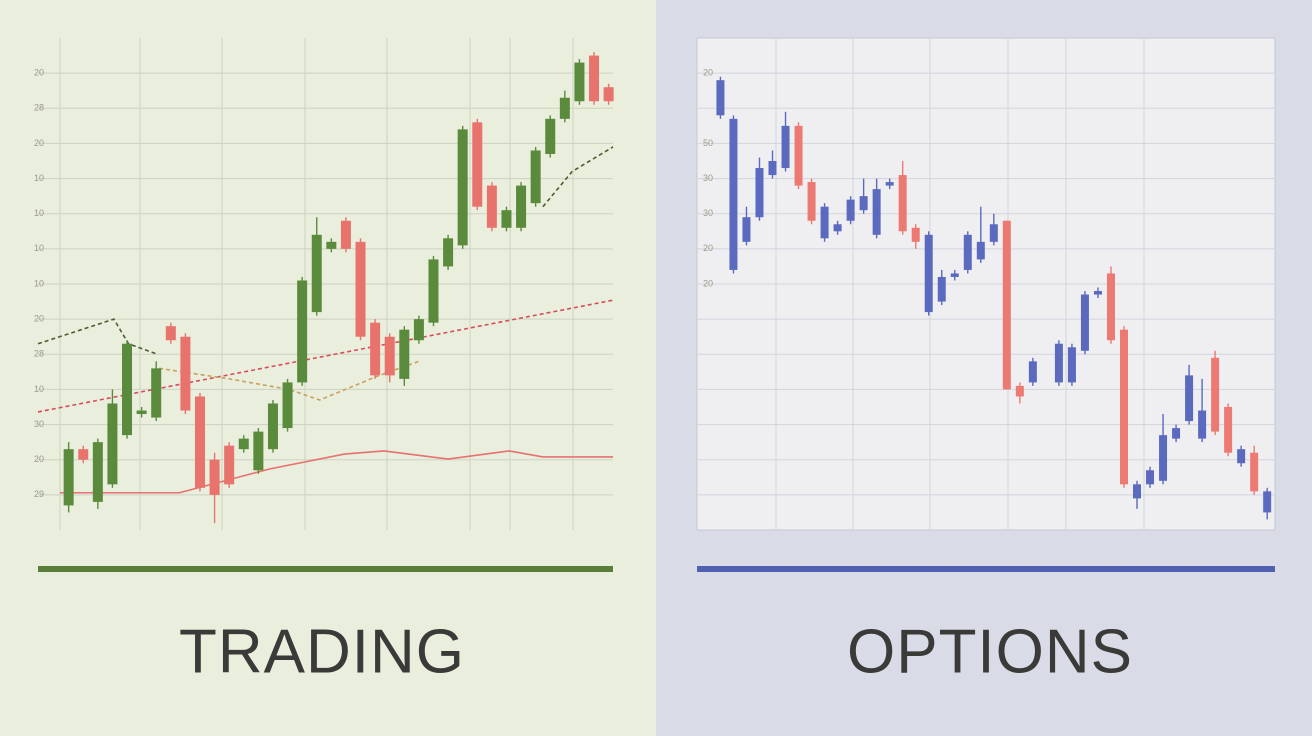 The height and width of the screenshot is (736, 1312). What do you see at coordinates (39, 494) in the screenshot?
I see `y-tick-label: 29` at bounding box center [39, 494].